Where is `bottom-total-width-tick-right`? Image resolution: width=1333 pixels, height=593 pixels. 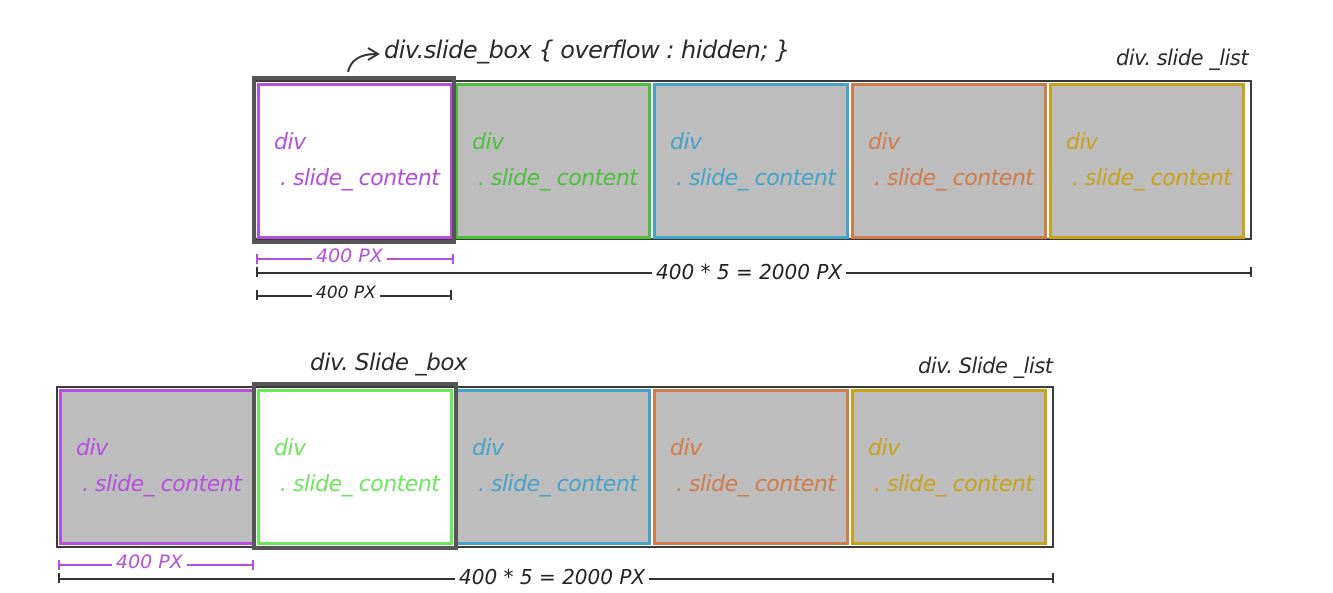
bottom-total-width-tick-right is located at coordinates (1053, 578).